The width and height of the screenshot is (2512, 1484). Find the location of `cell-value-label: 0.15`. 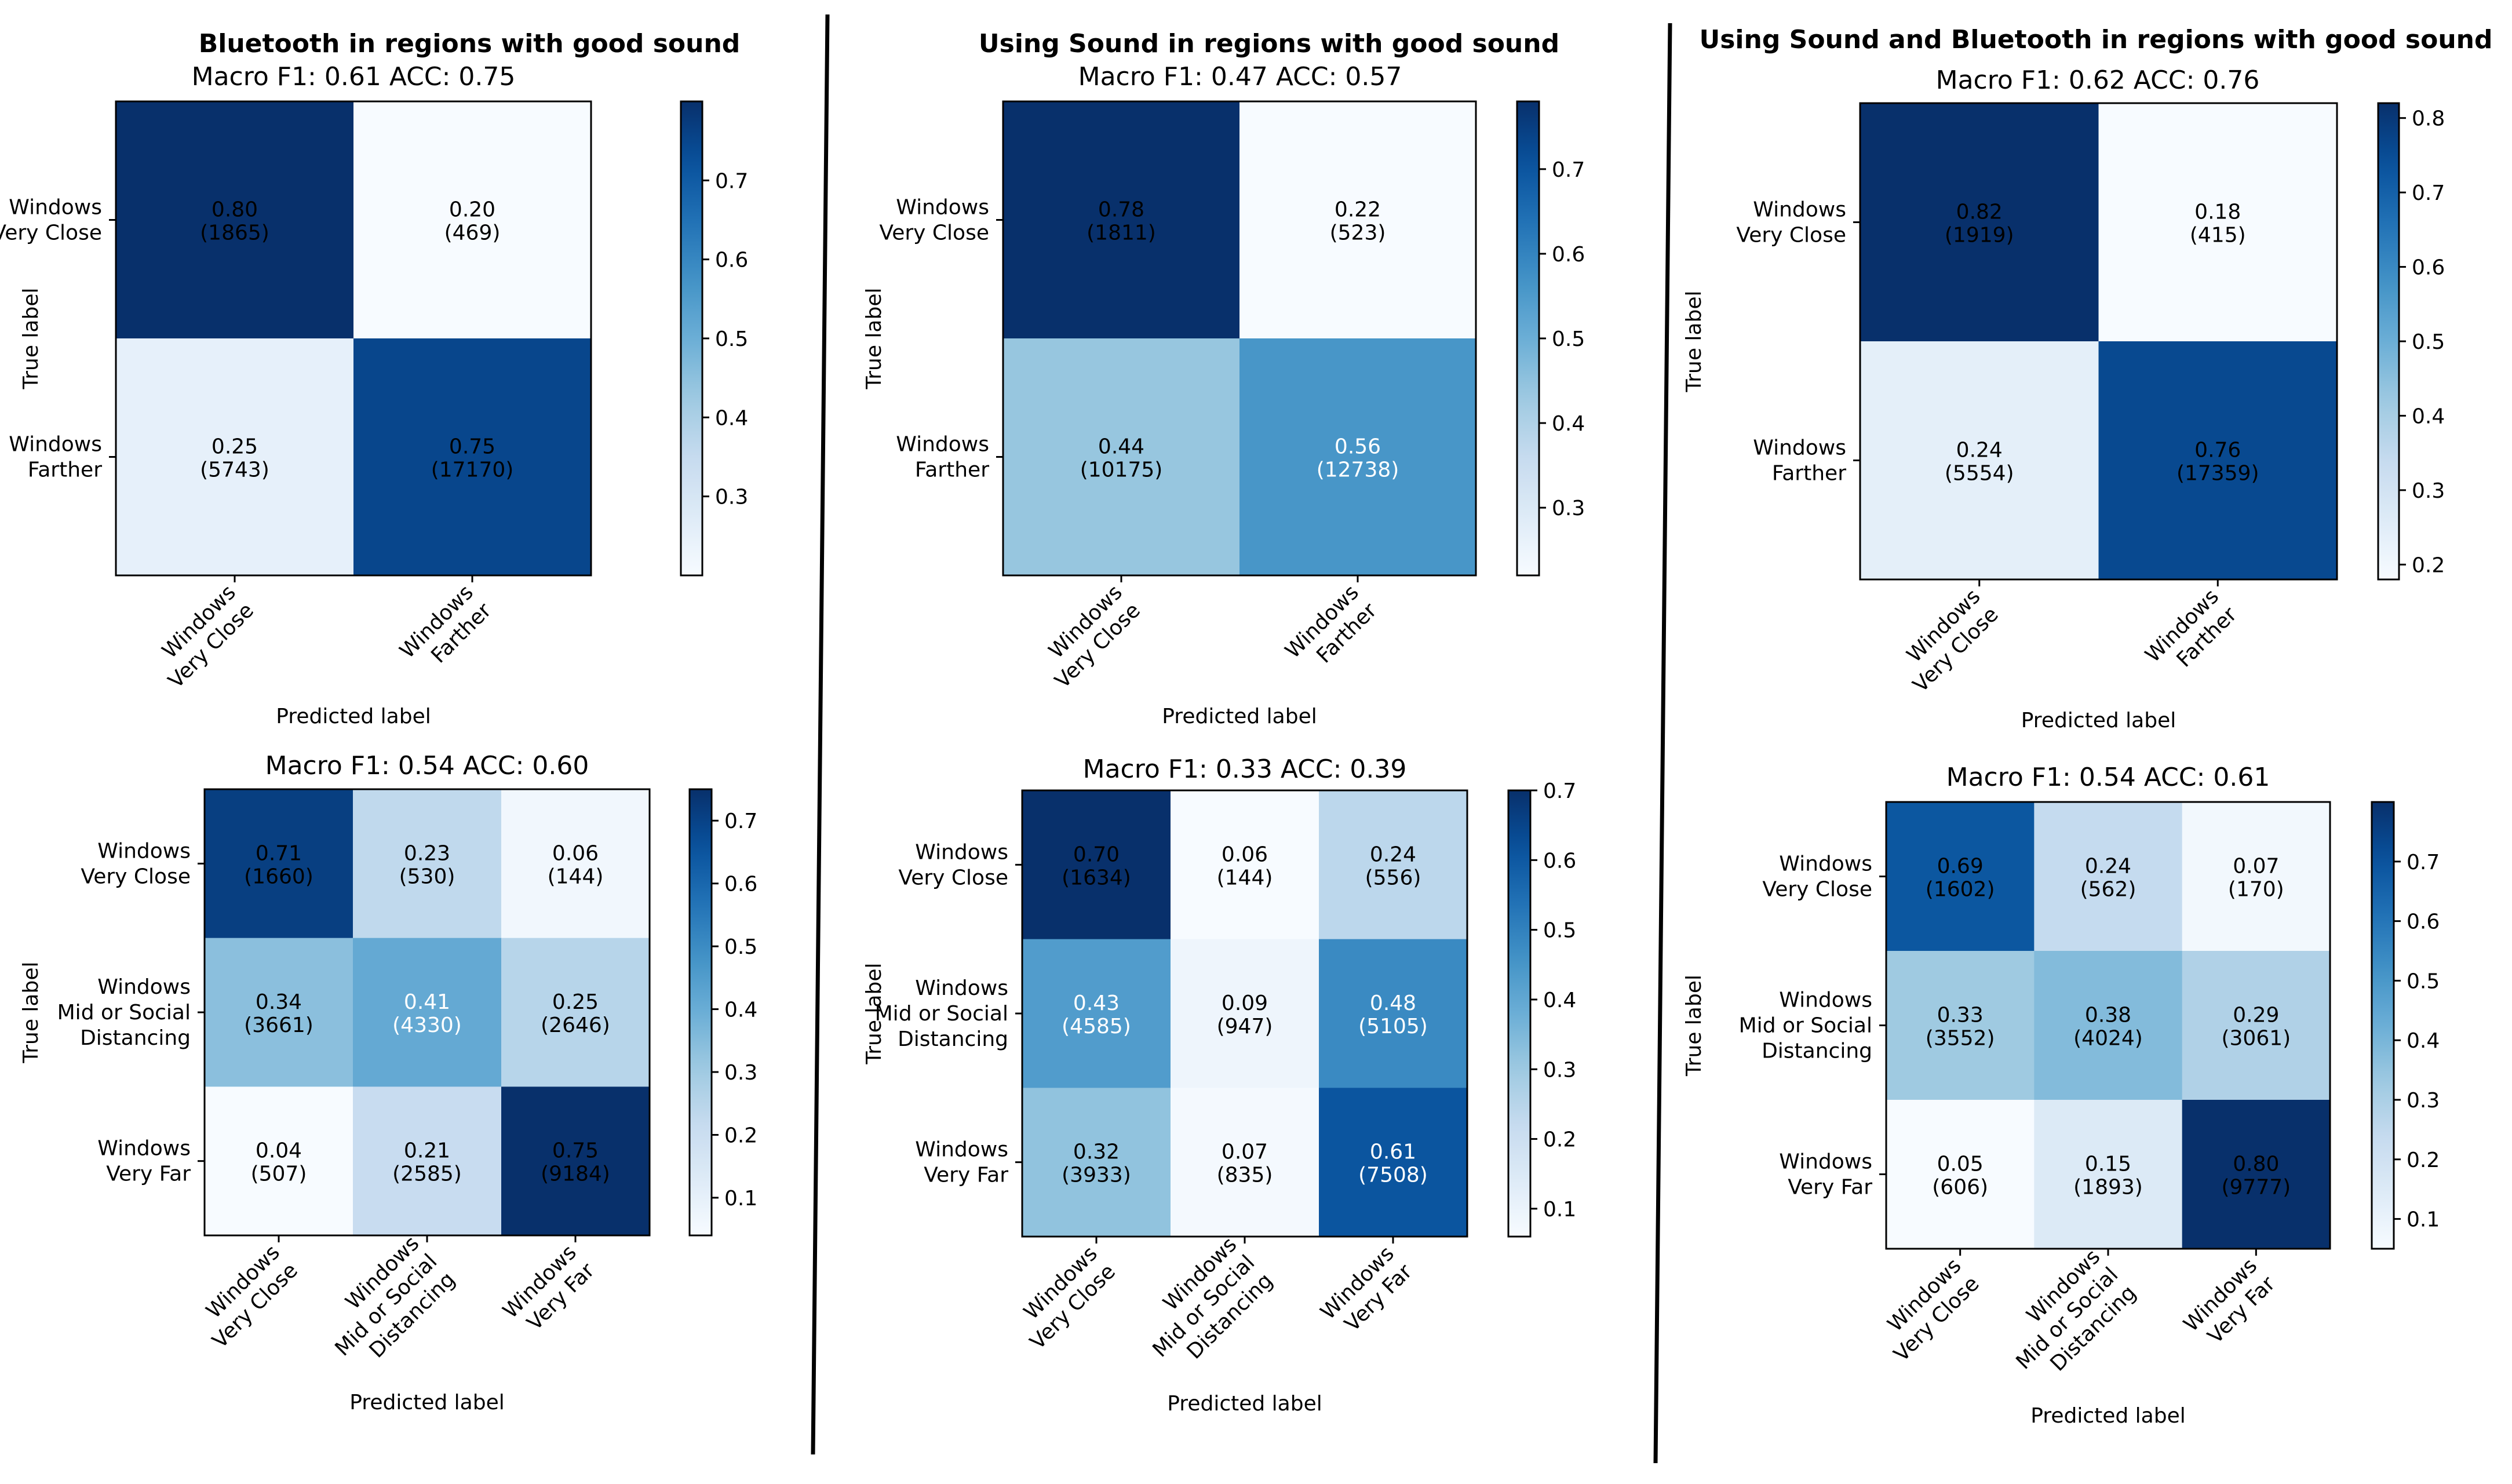

cell-value-label: 0.15 is located at coordinates (2108, 1164).